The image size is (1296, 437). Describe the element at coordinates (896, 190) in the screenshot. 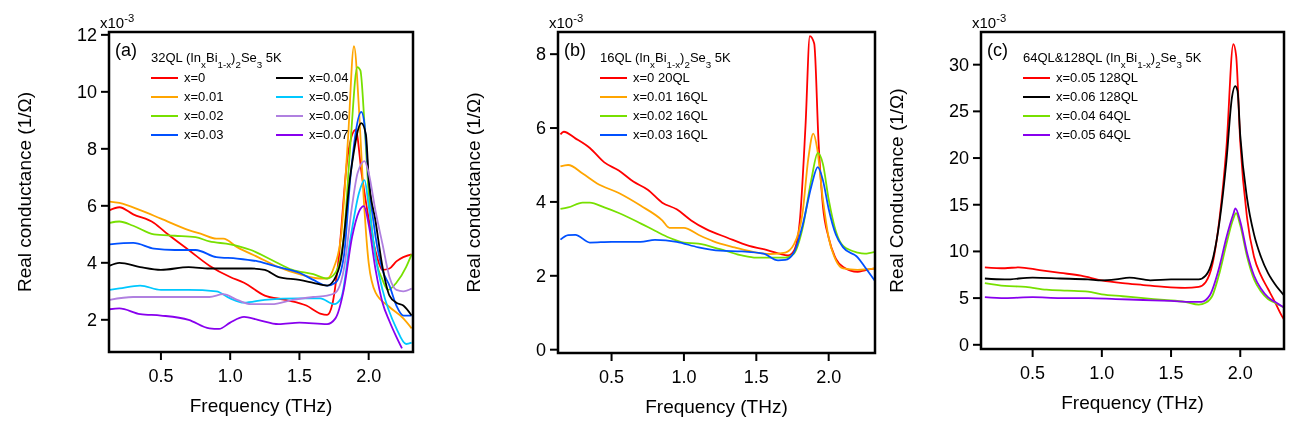

I see `y-axis-title: Real Conductance (1/Ω)` at that location.